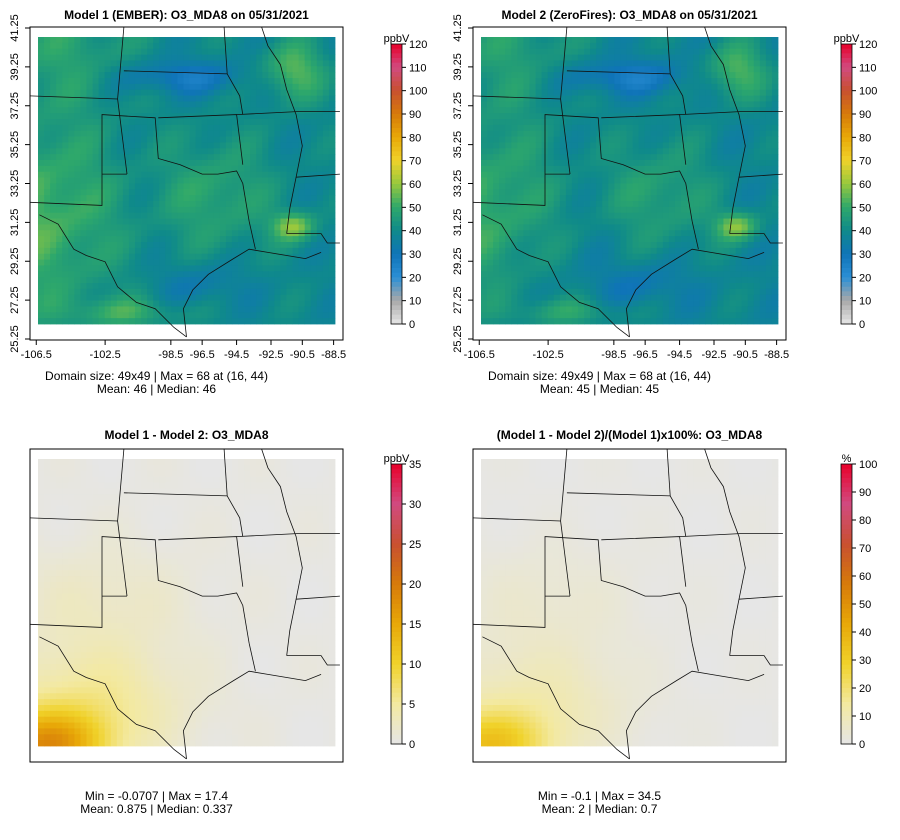  What do you see at coordinates (396, 289) in the screenshot?
I see `colorbar-segment` at bounding box center [396, 289].